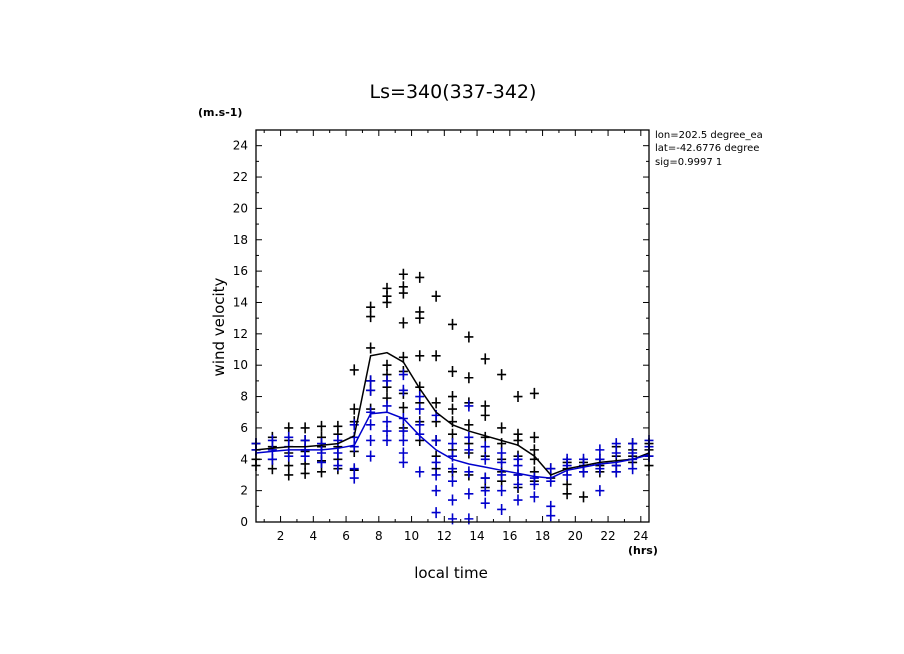 Image resolution: width=904 pixels, height=654 pixels. Describe the element at coordinates (219, 326) in the screenshot. I see `y-axis-label: wind velocity` at that location.